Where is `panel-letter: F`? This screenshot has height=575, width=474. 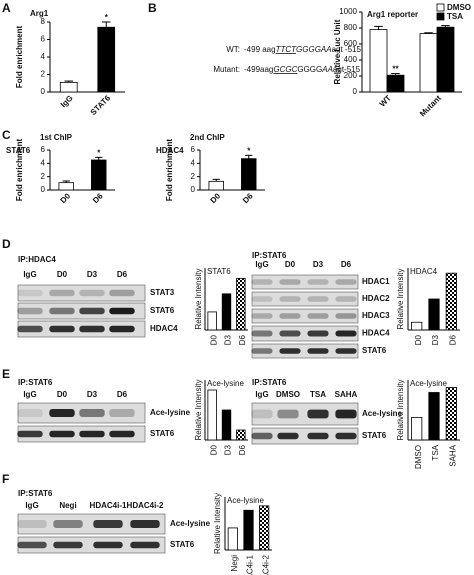
panel-letter: F is located at coordinates (5, 479).